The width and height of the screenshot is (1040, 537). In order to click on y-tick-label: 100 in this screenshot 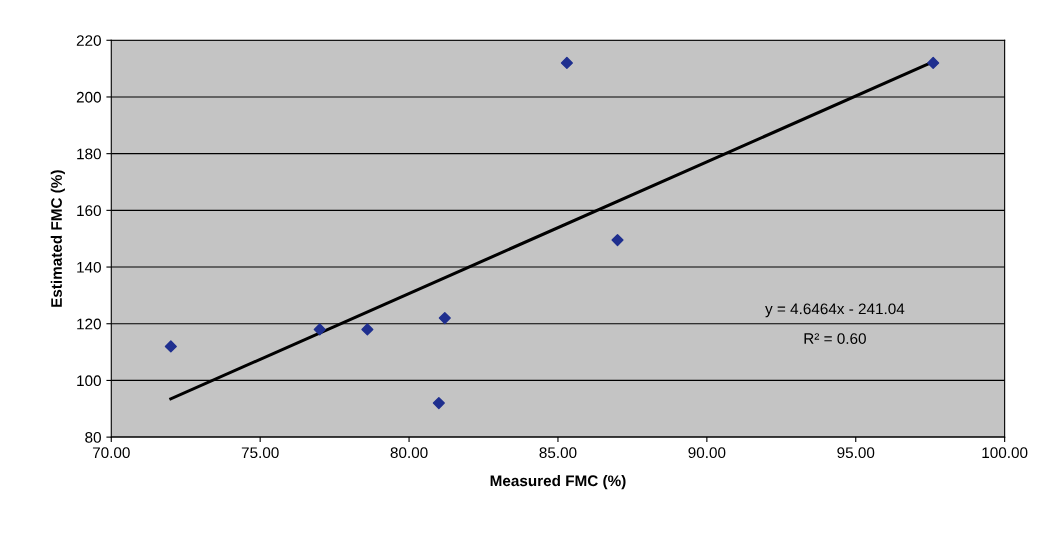, I will do `click(89, 381)`.